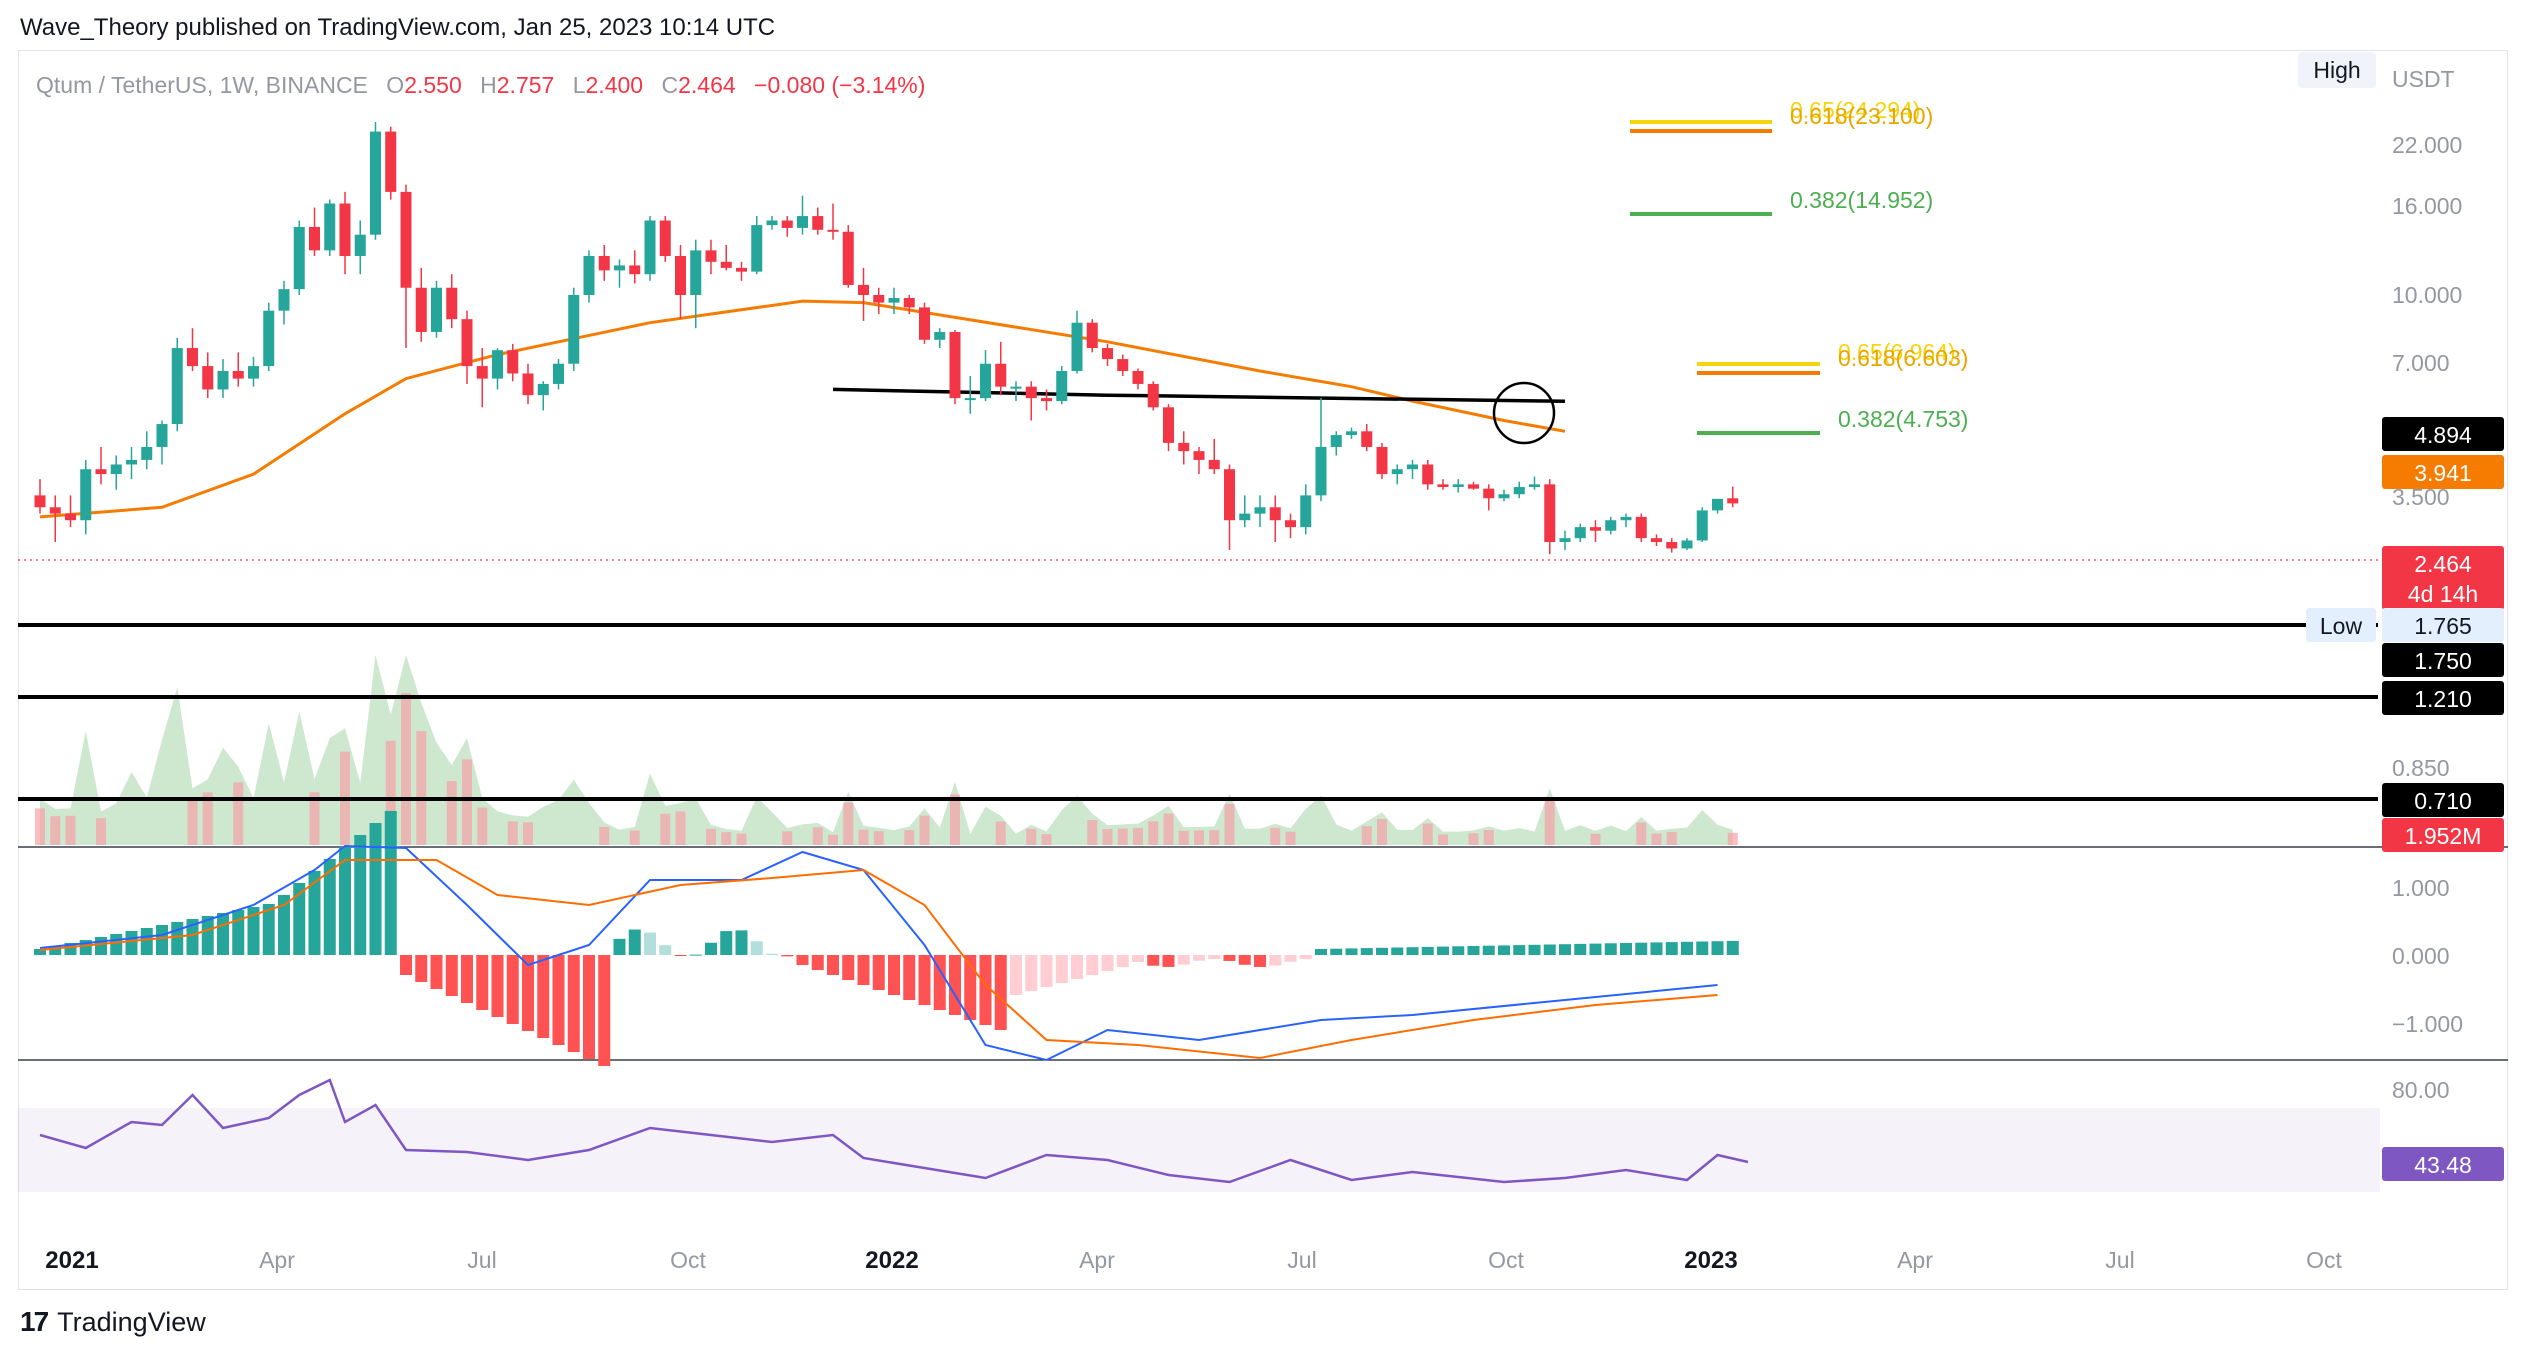 This screenshot has height=1354, width=2524. I want to click on currency-label: USDT, so click(2423, 79).